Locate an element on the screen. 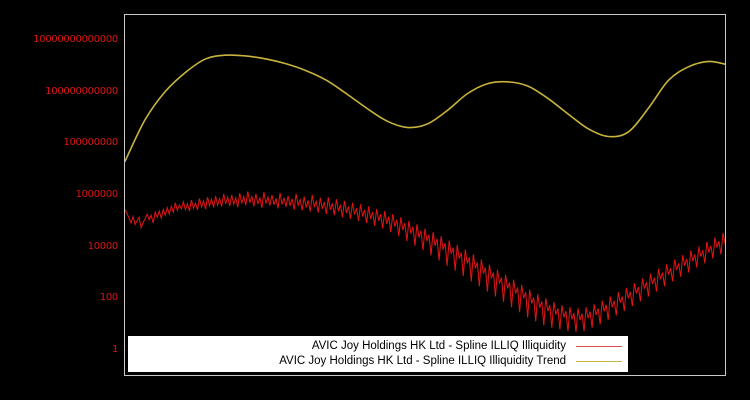  y-axis-tick-label: 100000000000 is located at coordinates (81, 91).